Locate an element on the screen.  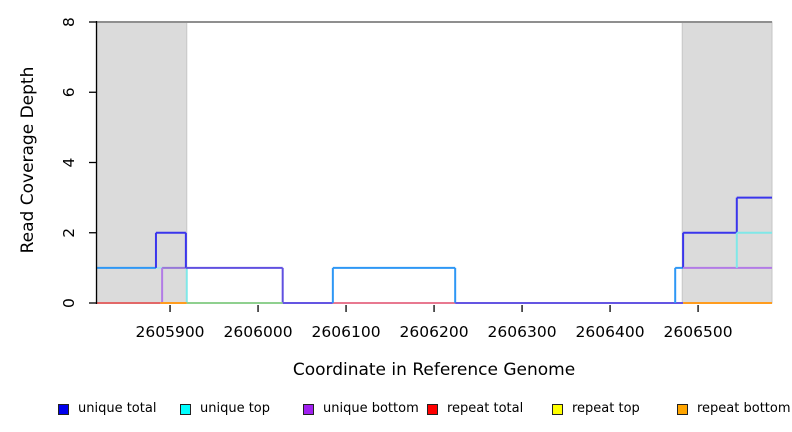
x-tick-label: 2606000 is located at coordinates (258, 332).